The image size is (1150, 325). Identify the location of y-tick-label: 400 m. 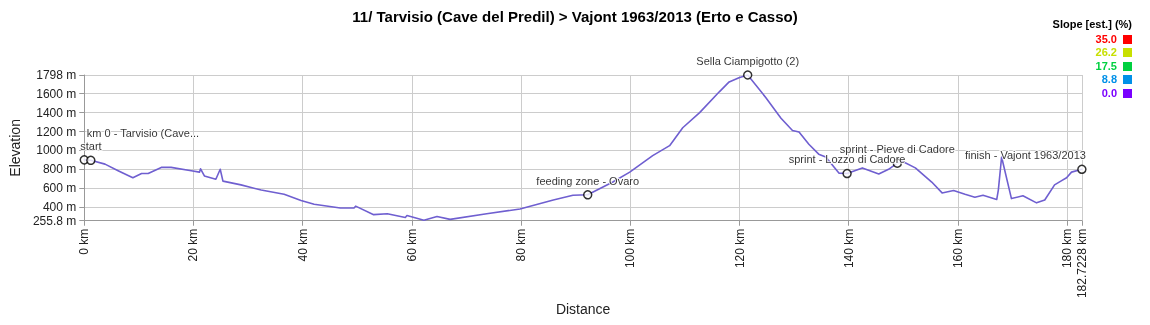
(59, 207).